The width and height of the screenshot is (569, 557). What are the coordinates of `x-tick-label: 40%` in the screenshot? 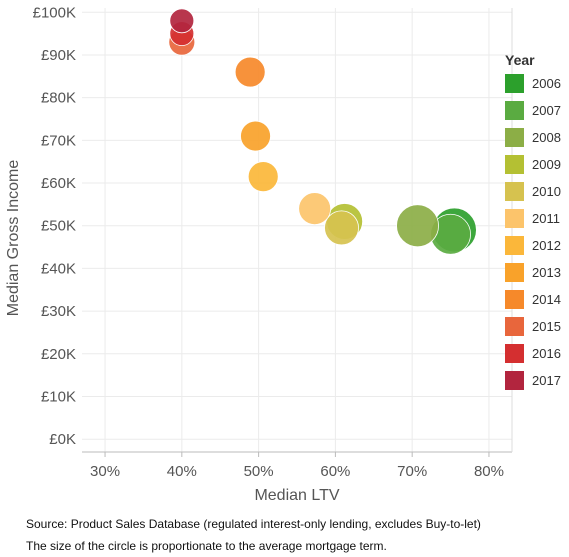 It's located at (182, 471).